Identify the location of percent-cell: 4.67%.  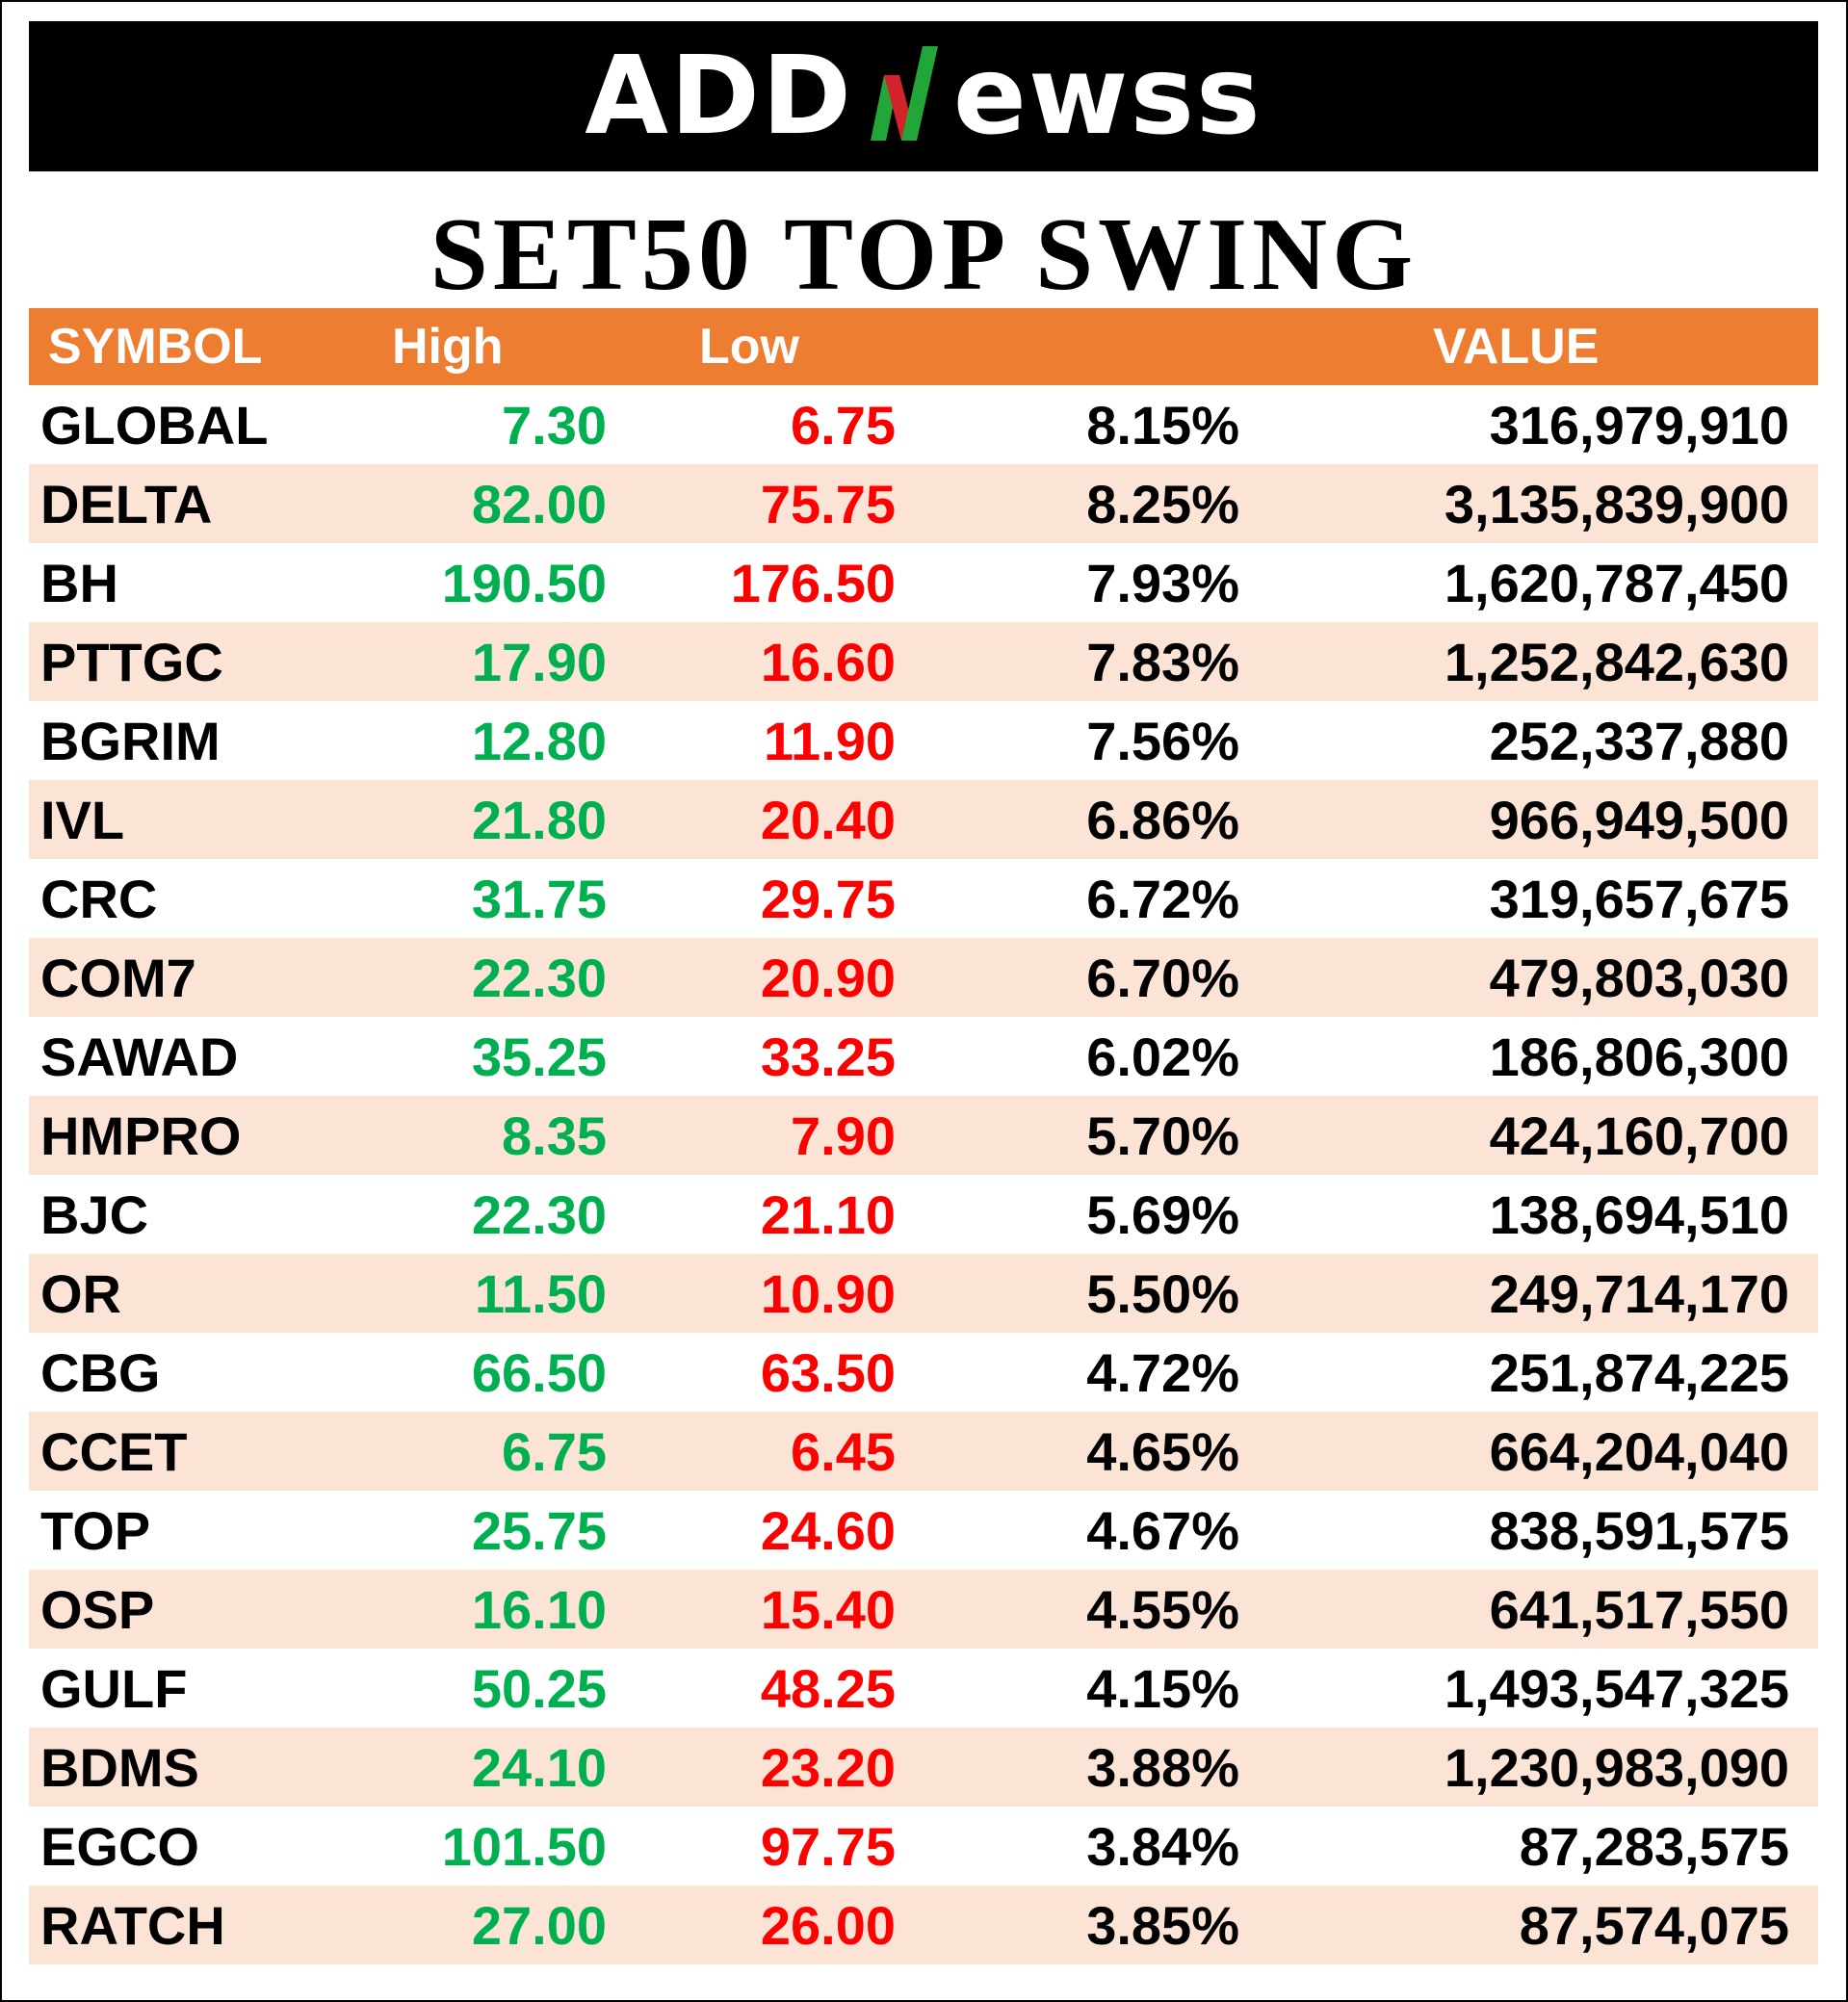
(1162, 1530).